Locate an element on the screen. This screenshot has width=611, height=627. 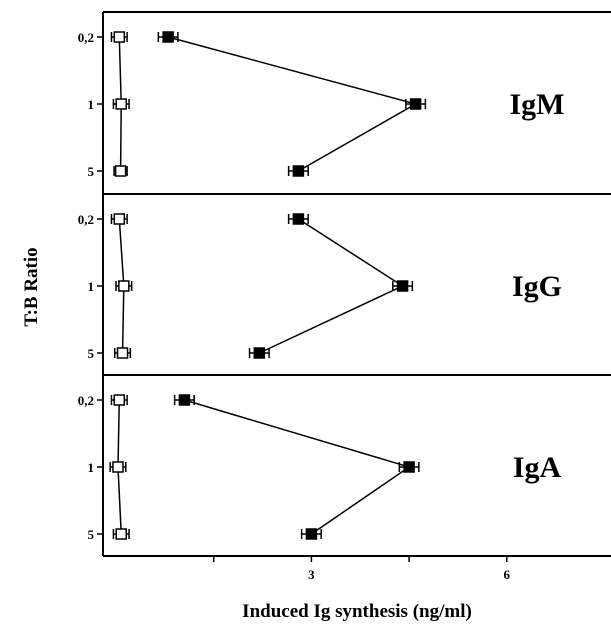
panel-label: IgA is located at coordinates (537, 467).